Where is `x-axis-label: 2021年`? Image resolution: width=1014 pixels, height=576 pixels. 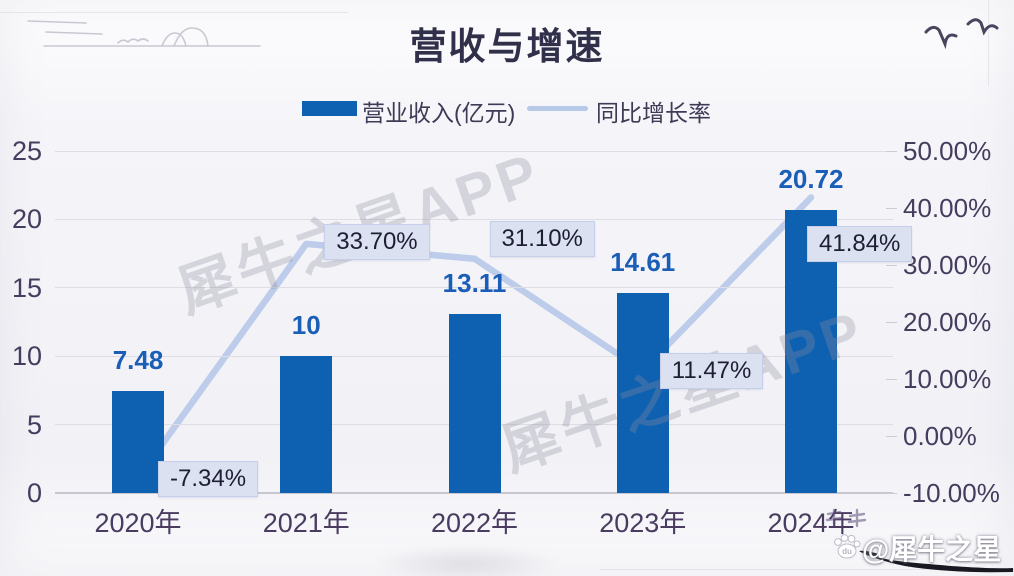
x-axis-label: 2021年 is located at coordinates (306, 523).